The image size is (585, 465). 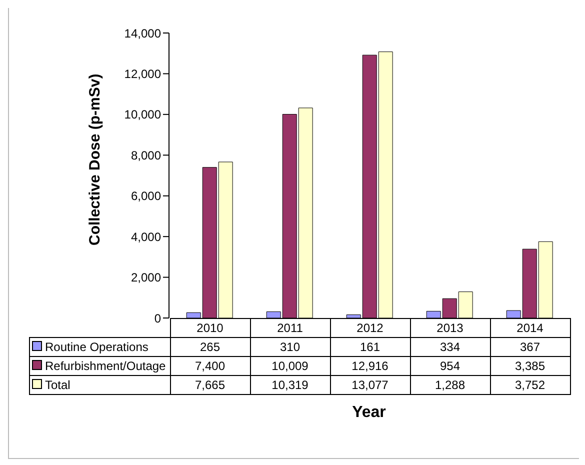 What do you see at coordinates (100, 347) in the screenshot?
I see `legend-label: Routine Operations` at bounding box center [100, 347].